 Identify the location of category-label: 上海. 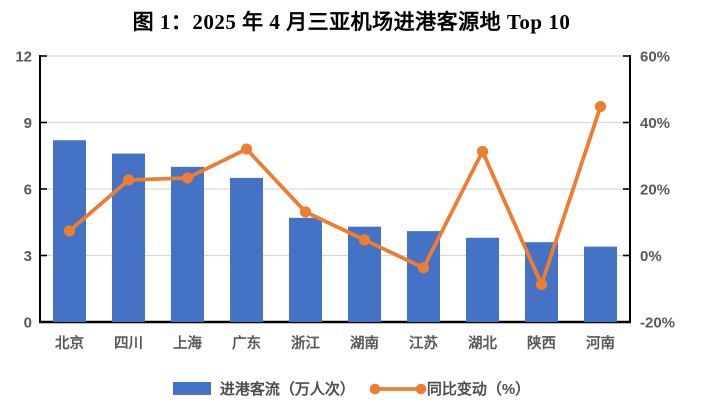
(187, 343).